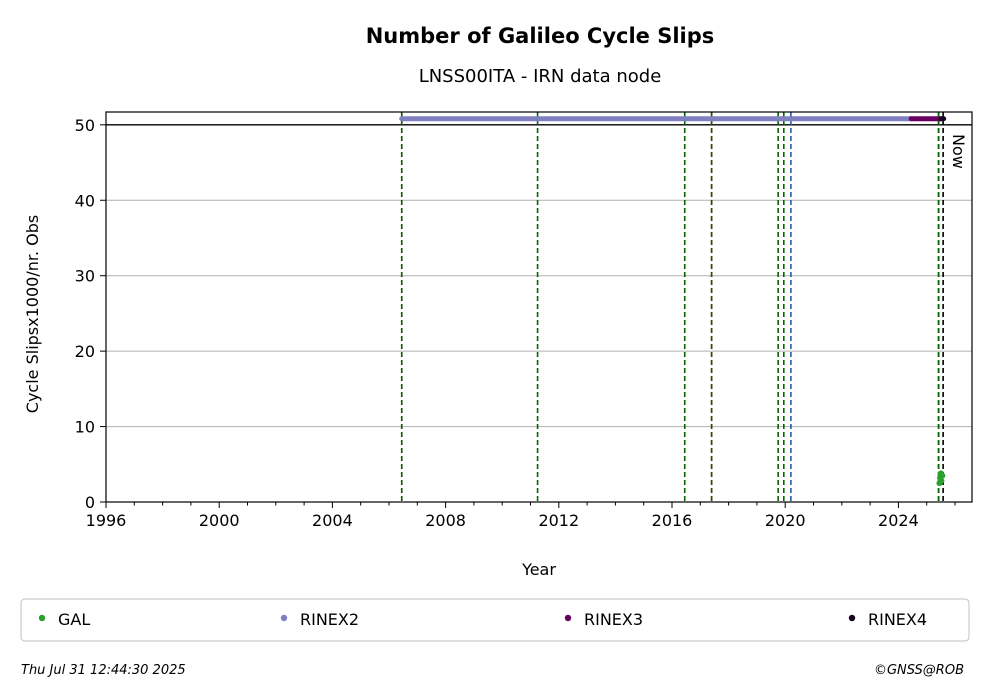 The height and width of the screenshot is (699, 992). I want to click on legend-label: RINEX4, so click(897, 619).